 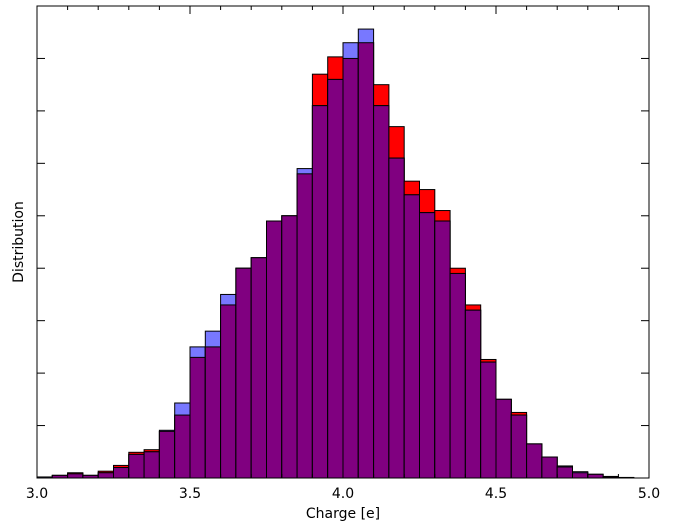 I want to click on x-tick-label: 3.0, so click(x=37, y=494).